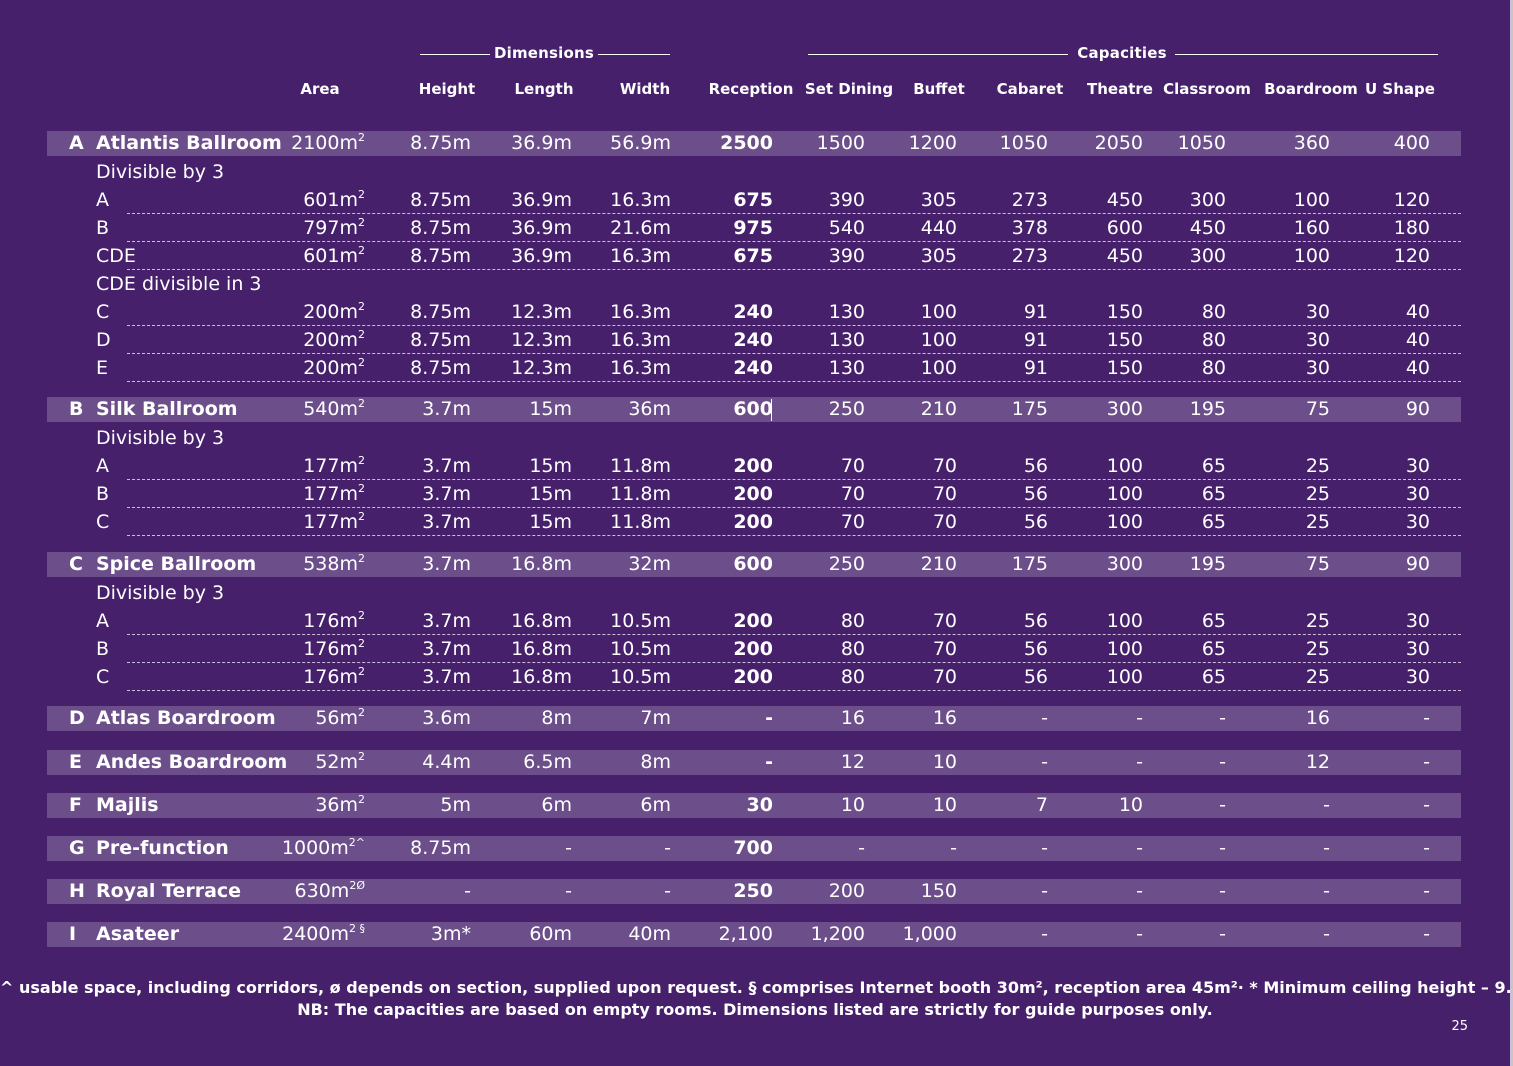  Describe the element at coordinates (1417, 564) in the screenshot. I see `u-shape-cell: 90` at that location.